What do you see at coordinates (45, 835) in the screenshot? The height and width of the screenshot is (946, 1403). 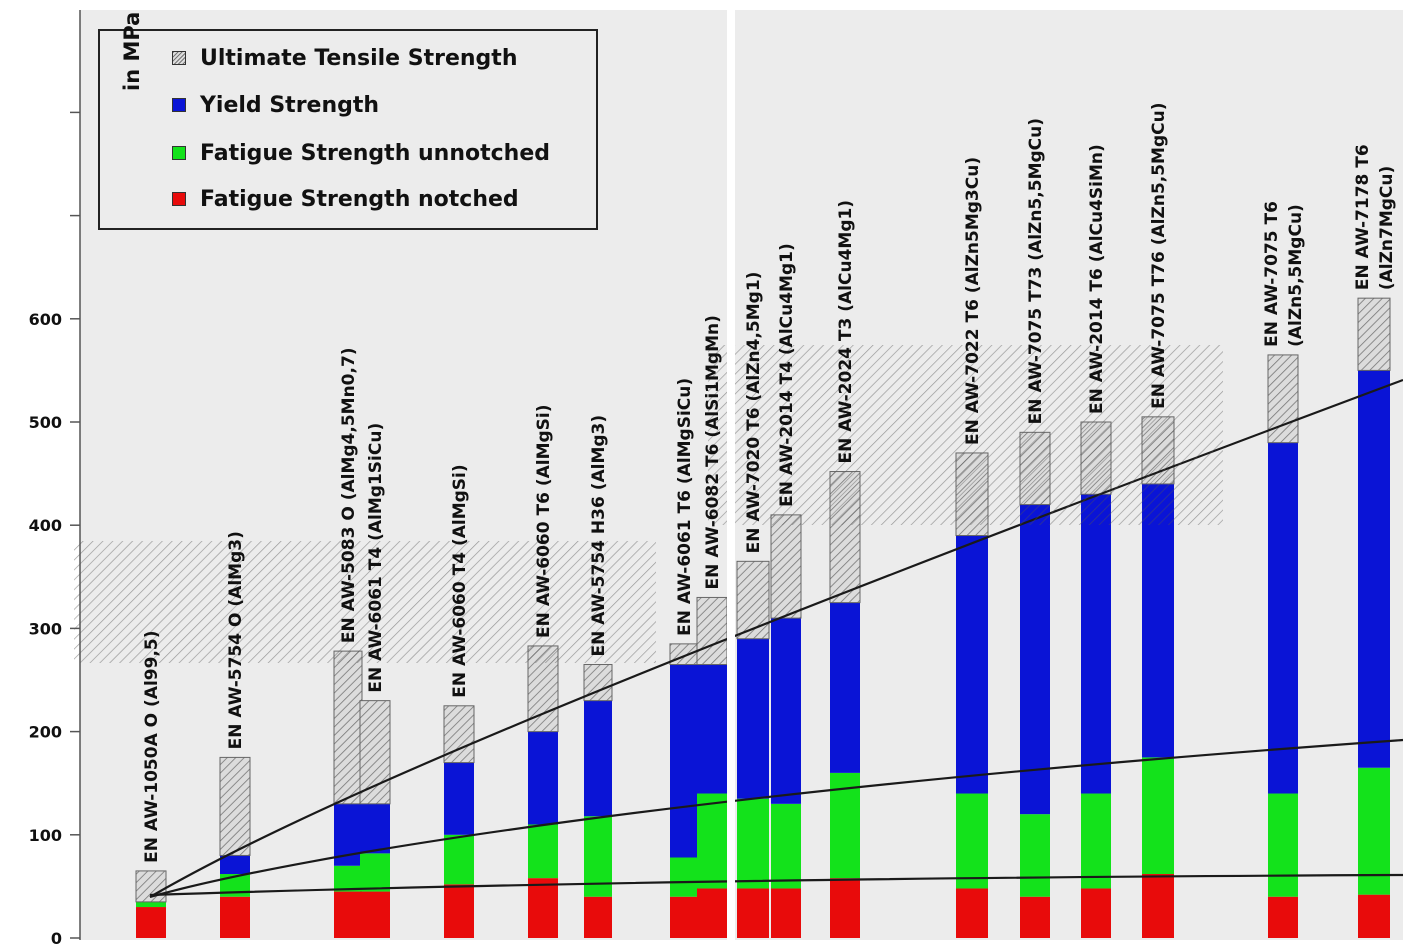 I see `y-tick-label: 100` at bounding box center [45, 835].